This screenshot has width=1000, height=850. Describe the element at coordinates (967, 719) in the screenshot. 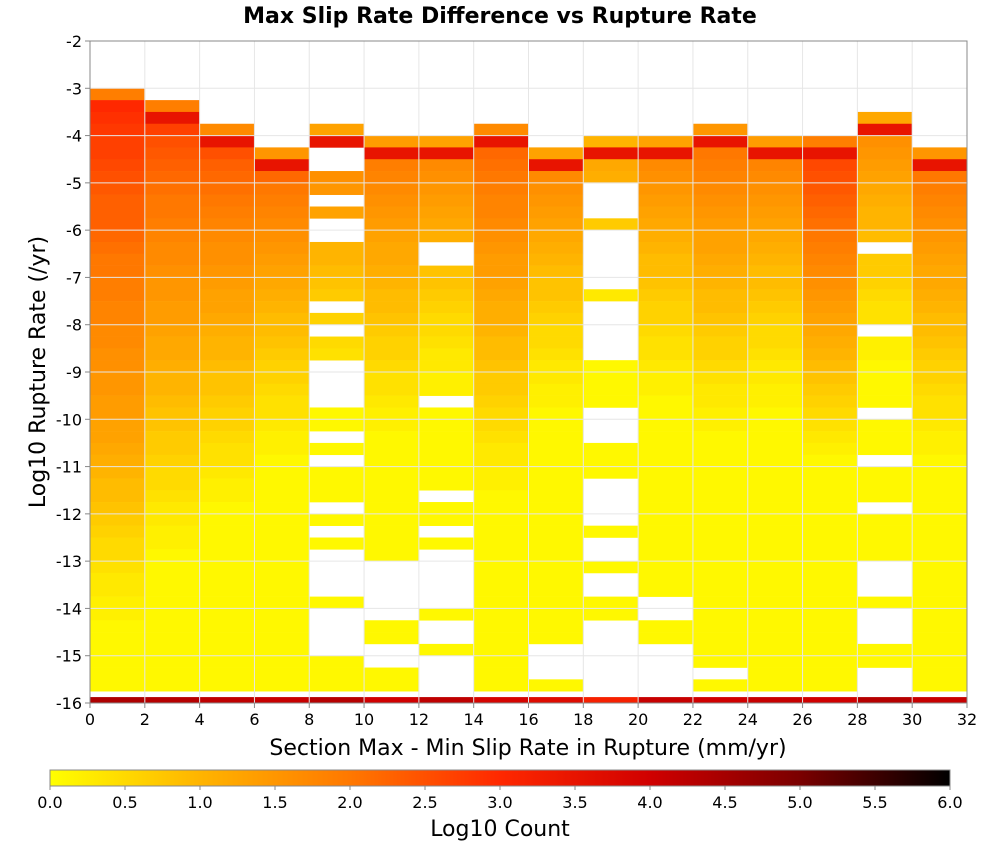

I see `x-tick-label: 32` at that location.